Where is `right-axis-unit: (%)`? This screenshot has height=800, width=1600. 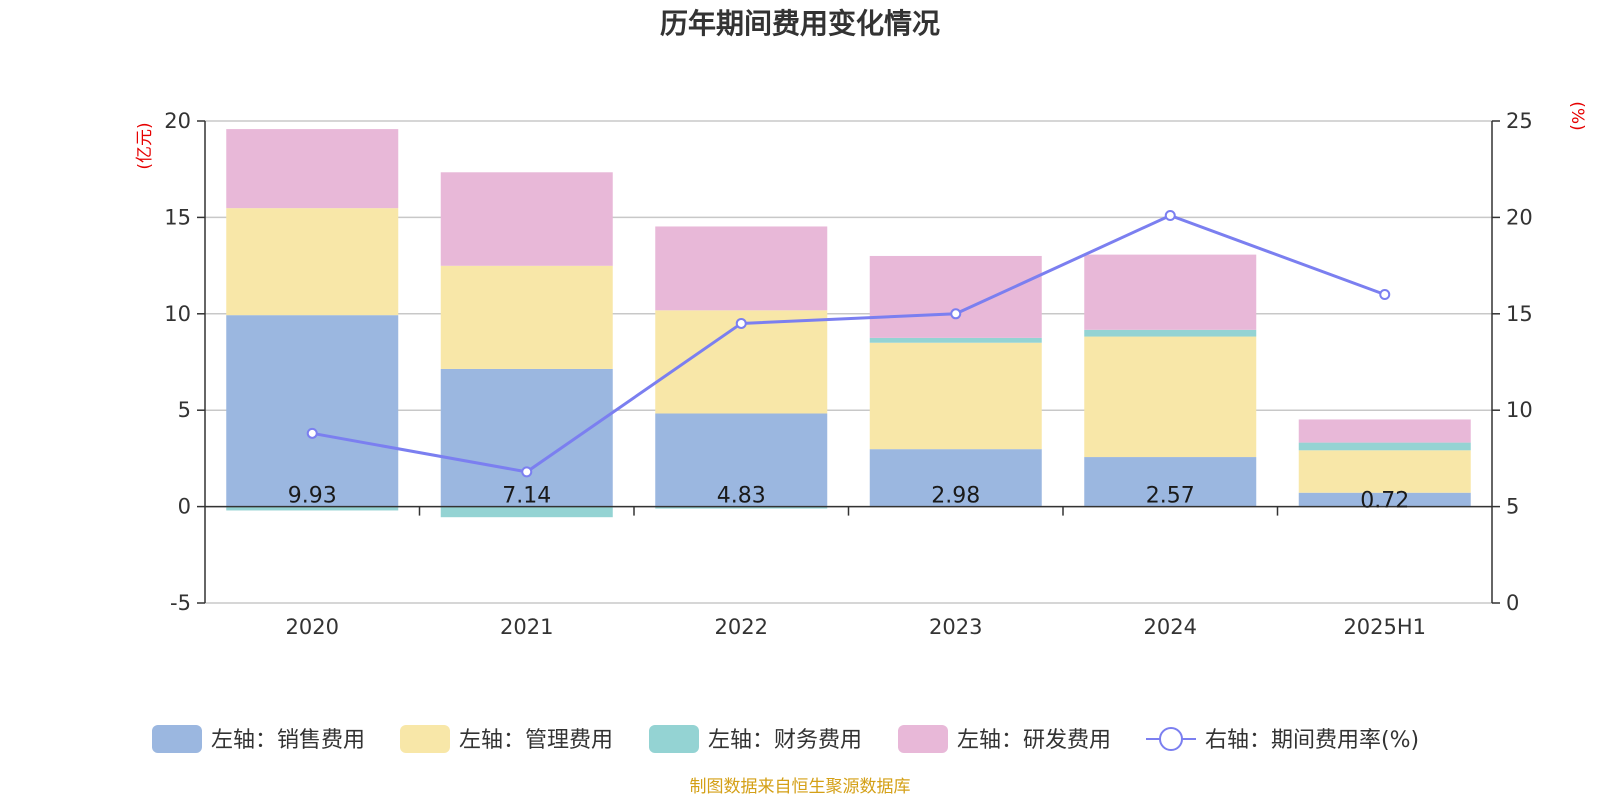
right-axis-unit: (%) is located at coordinates (1577, 115).